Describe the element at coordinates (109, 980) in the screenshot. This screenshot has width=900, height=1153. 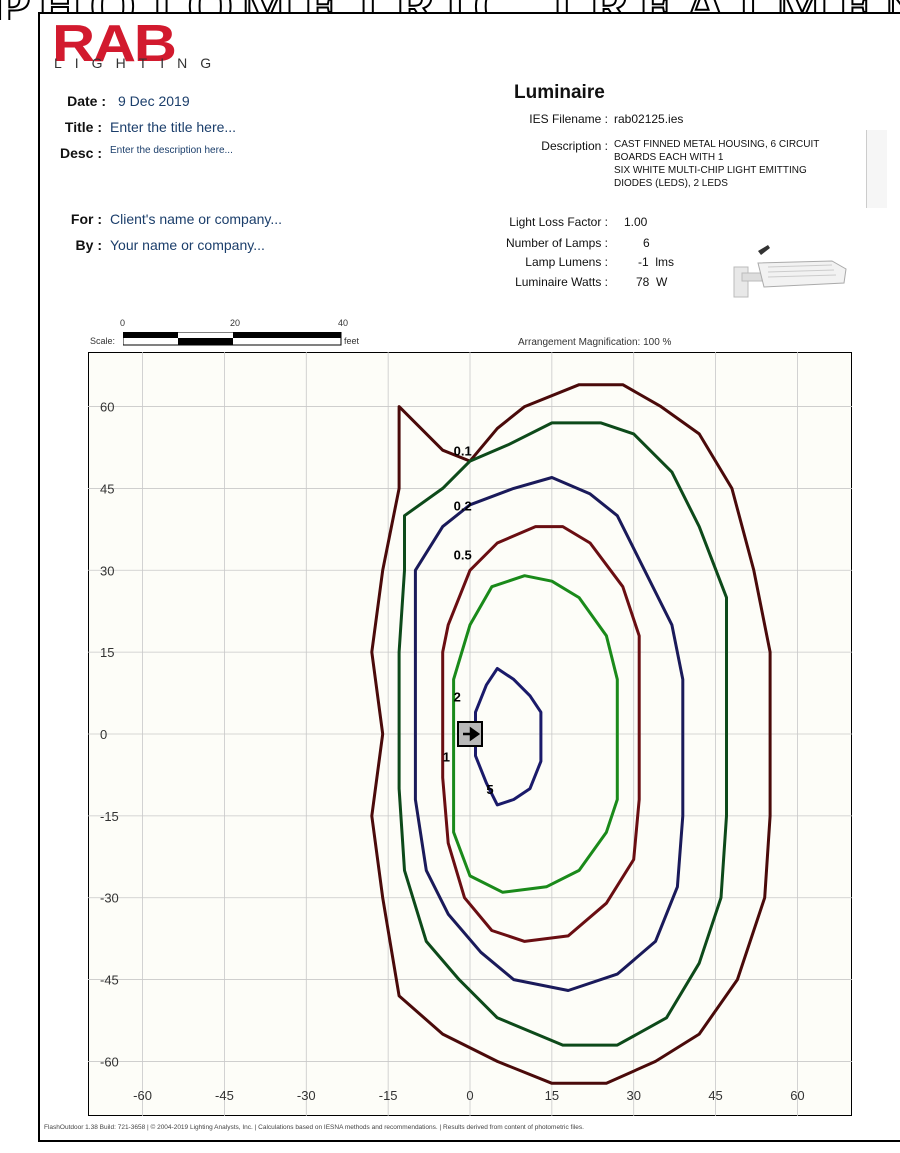
I see `y-tick-label: -45` at that location.